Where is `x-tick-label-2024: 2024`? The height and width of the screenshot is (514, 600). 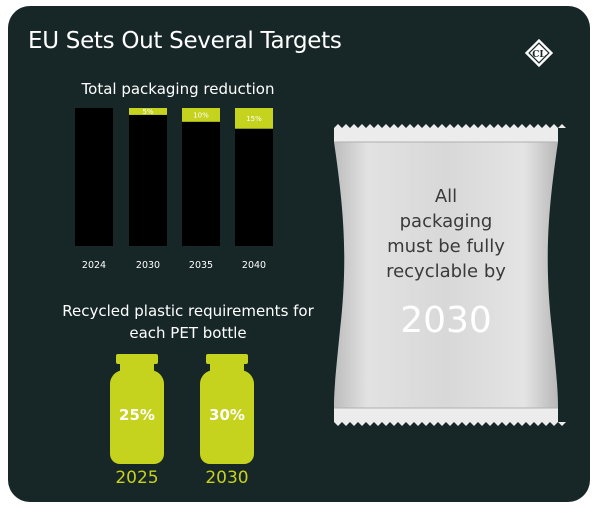 x-tick-label-2024: 2024 is located at coordinates (94, 265).